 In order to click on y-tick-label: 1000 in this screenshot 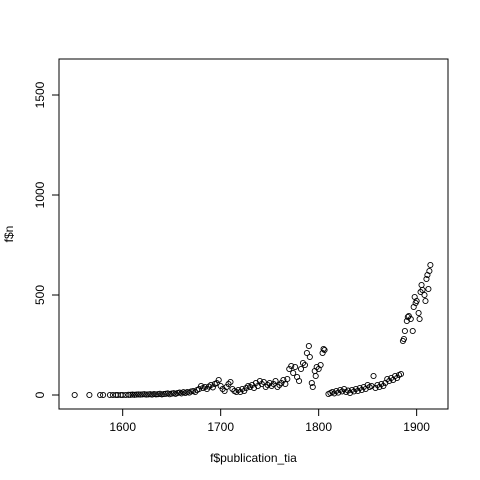, I will do `click(40, 194)`.